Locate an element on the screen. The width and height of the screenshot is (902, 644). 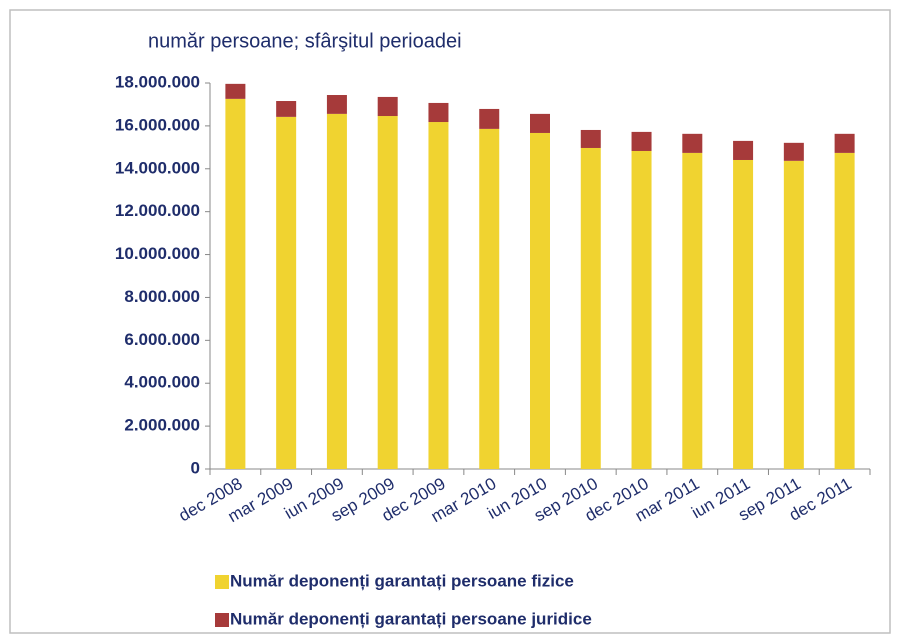
y-tick-label: 4.000.000 is located at coordinates (162, 382).